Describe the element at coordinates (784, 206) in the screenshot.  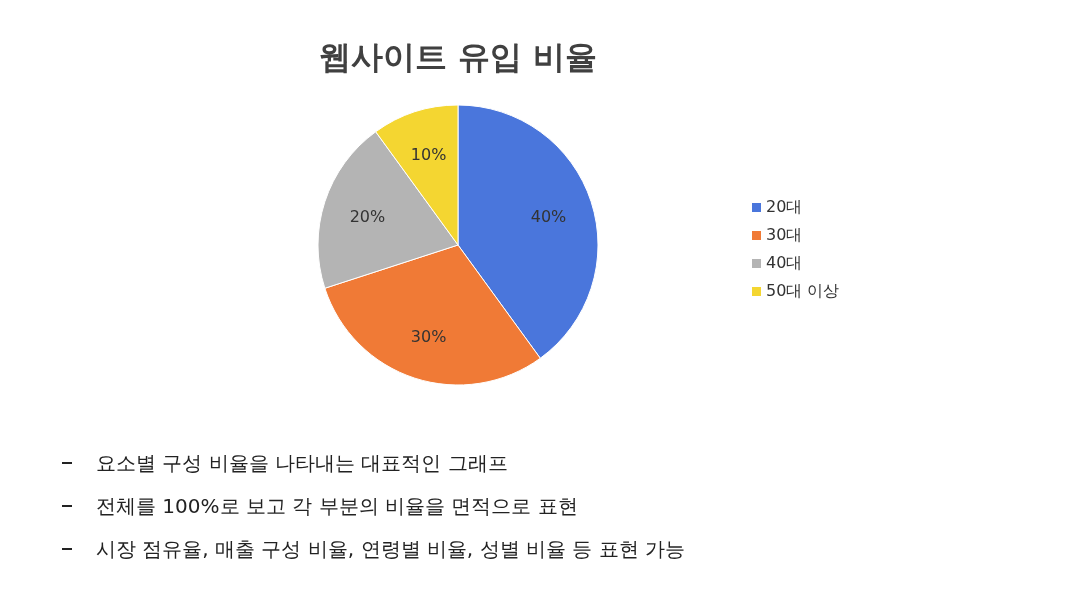
I see `legend-label: 20대` at that location.